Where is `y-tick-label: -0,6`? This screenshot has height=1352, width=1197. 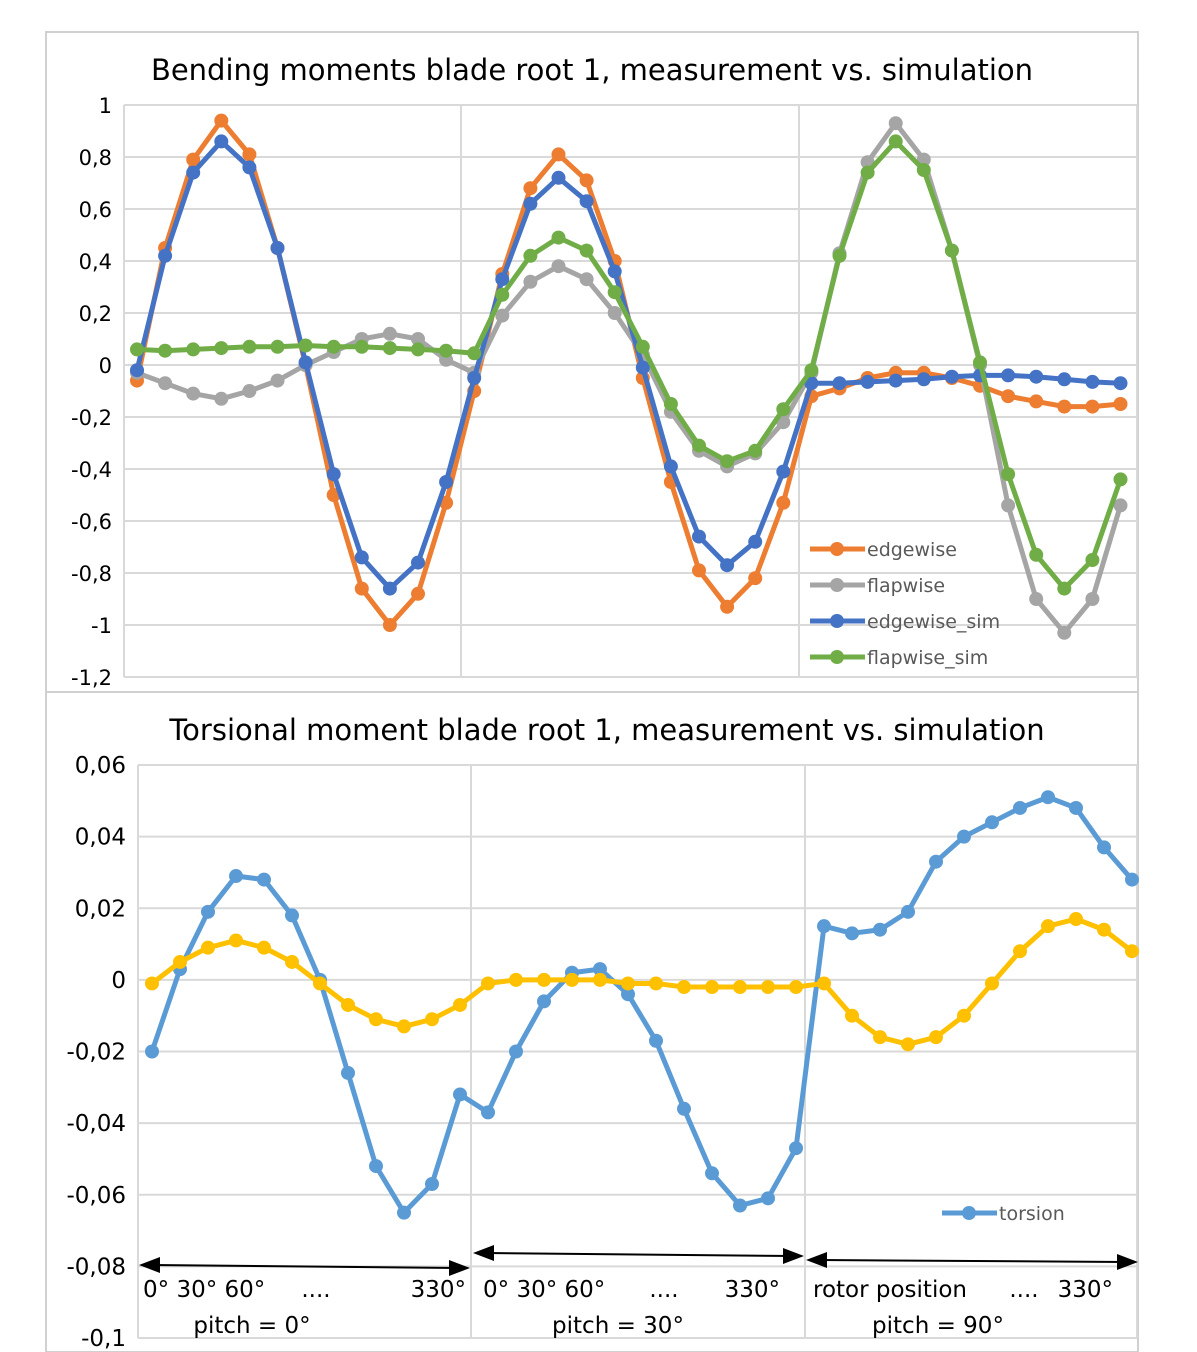
y-tick-label: -0,6 is located at coordinates (91, 522).